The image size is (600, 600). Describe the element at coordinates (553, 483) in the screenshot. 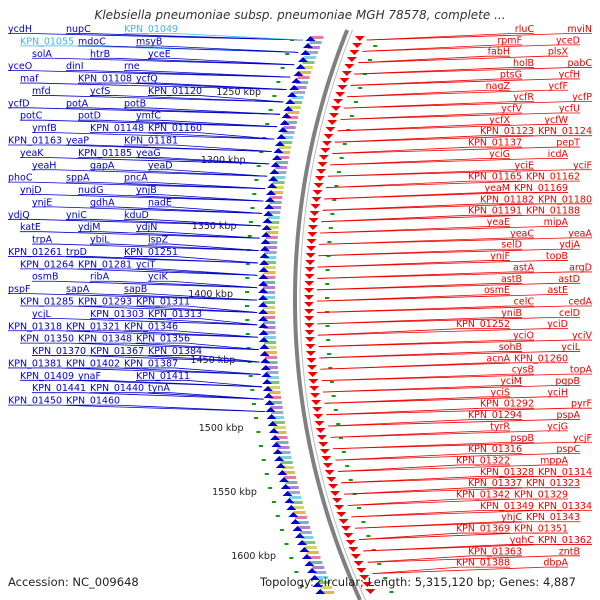

I see `gene-label-kpn-01323: KPN_01323` at that location.